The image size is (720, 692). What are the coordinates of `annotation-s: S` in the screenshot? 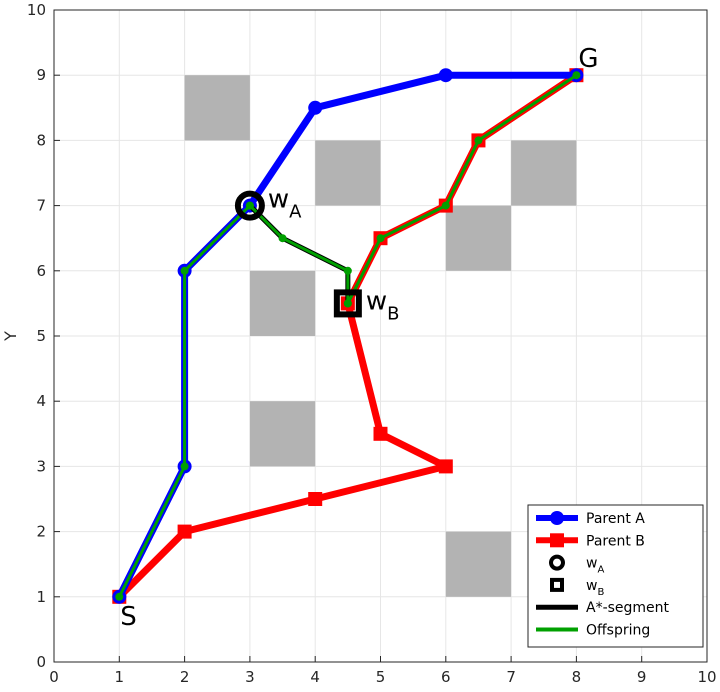 It's located at (128, 617).